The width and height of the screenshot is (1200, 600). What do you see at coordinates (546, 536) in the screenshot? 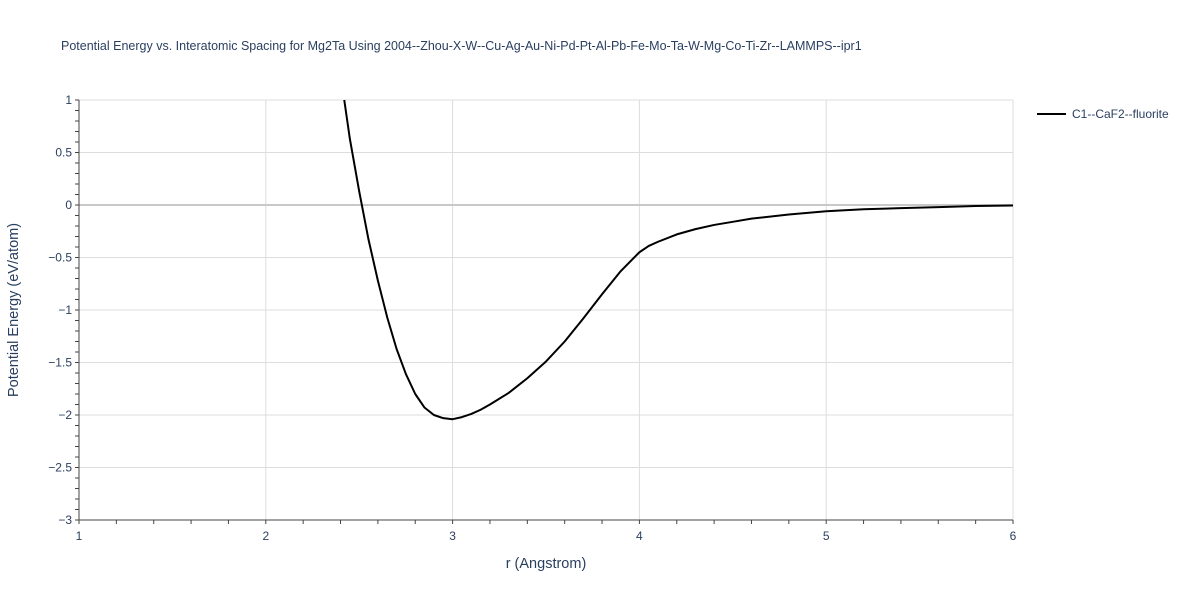
I see `x-tick-labels: 1 2 3 4 5 6` at bounding box center [546, 536].